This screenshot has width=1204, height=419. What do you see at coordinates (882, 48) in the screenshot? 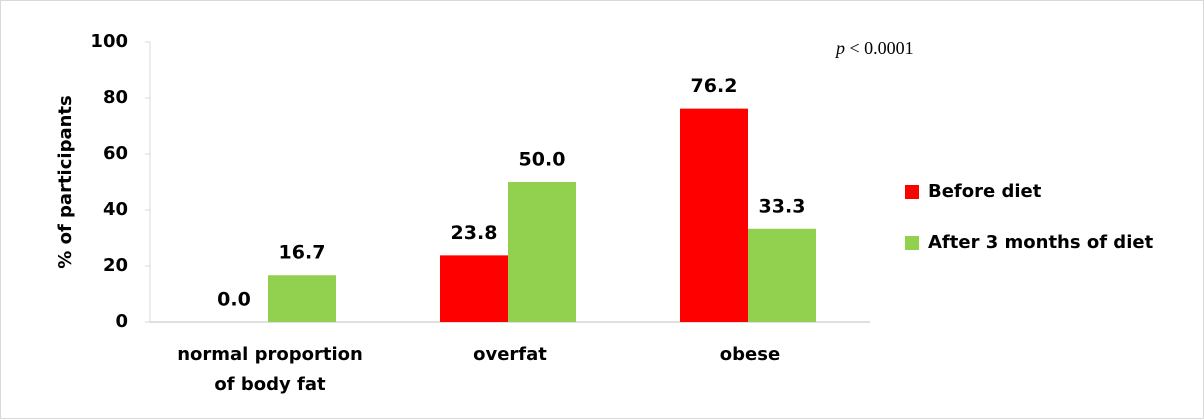
I see `annotation-text: < 0.0001` at bounding box center [882, 48].